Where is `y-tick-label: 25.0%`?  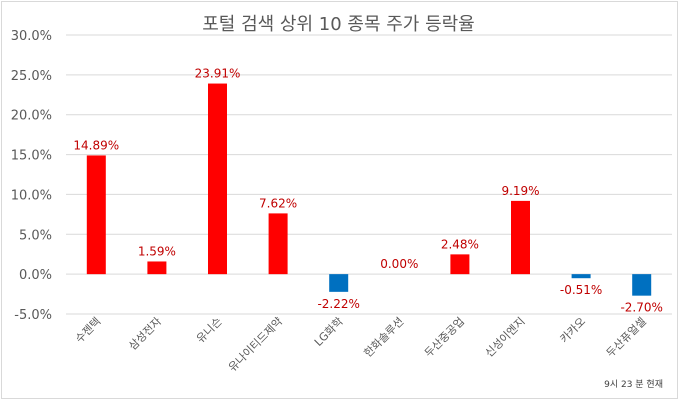 y-tick-label: 25.0% is located at coordinates (31, 76).